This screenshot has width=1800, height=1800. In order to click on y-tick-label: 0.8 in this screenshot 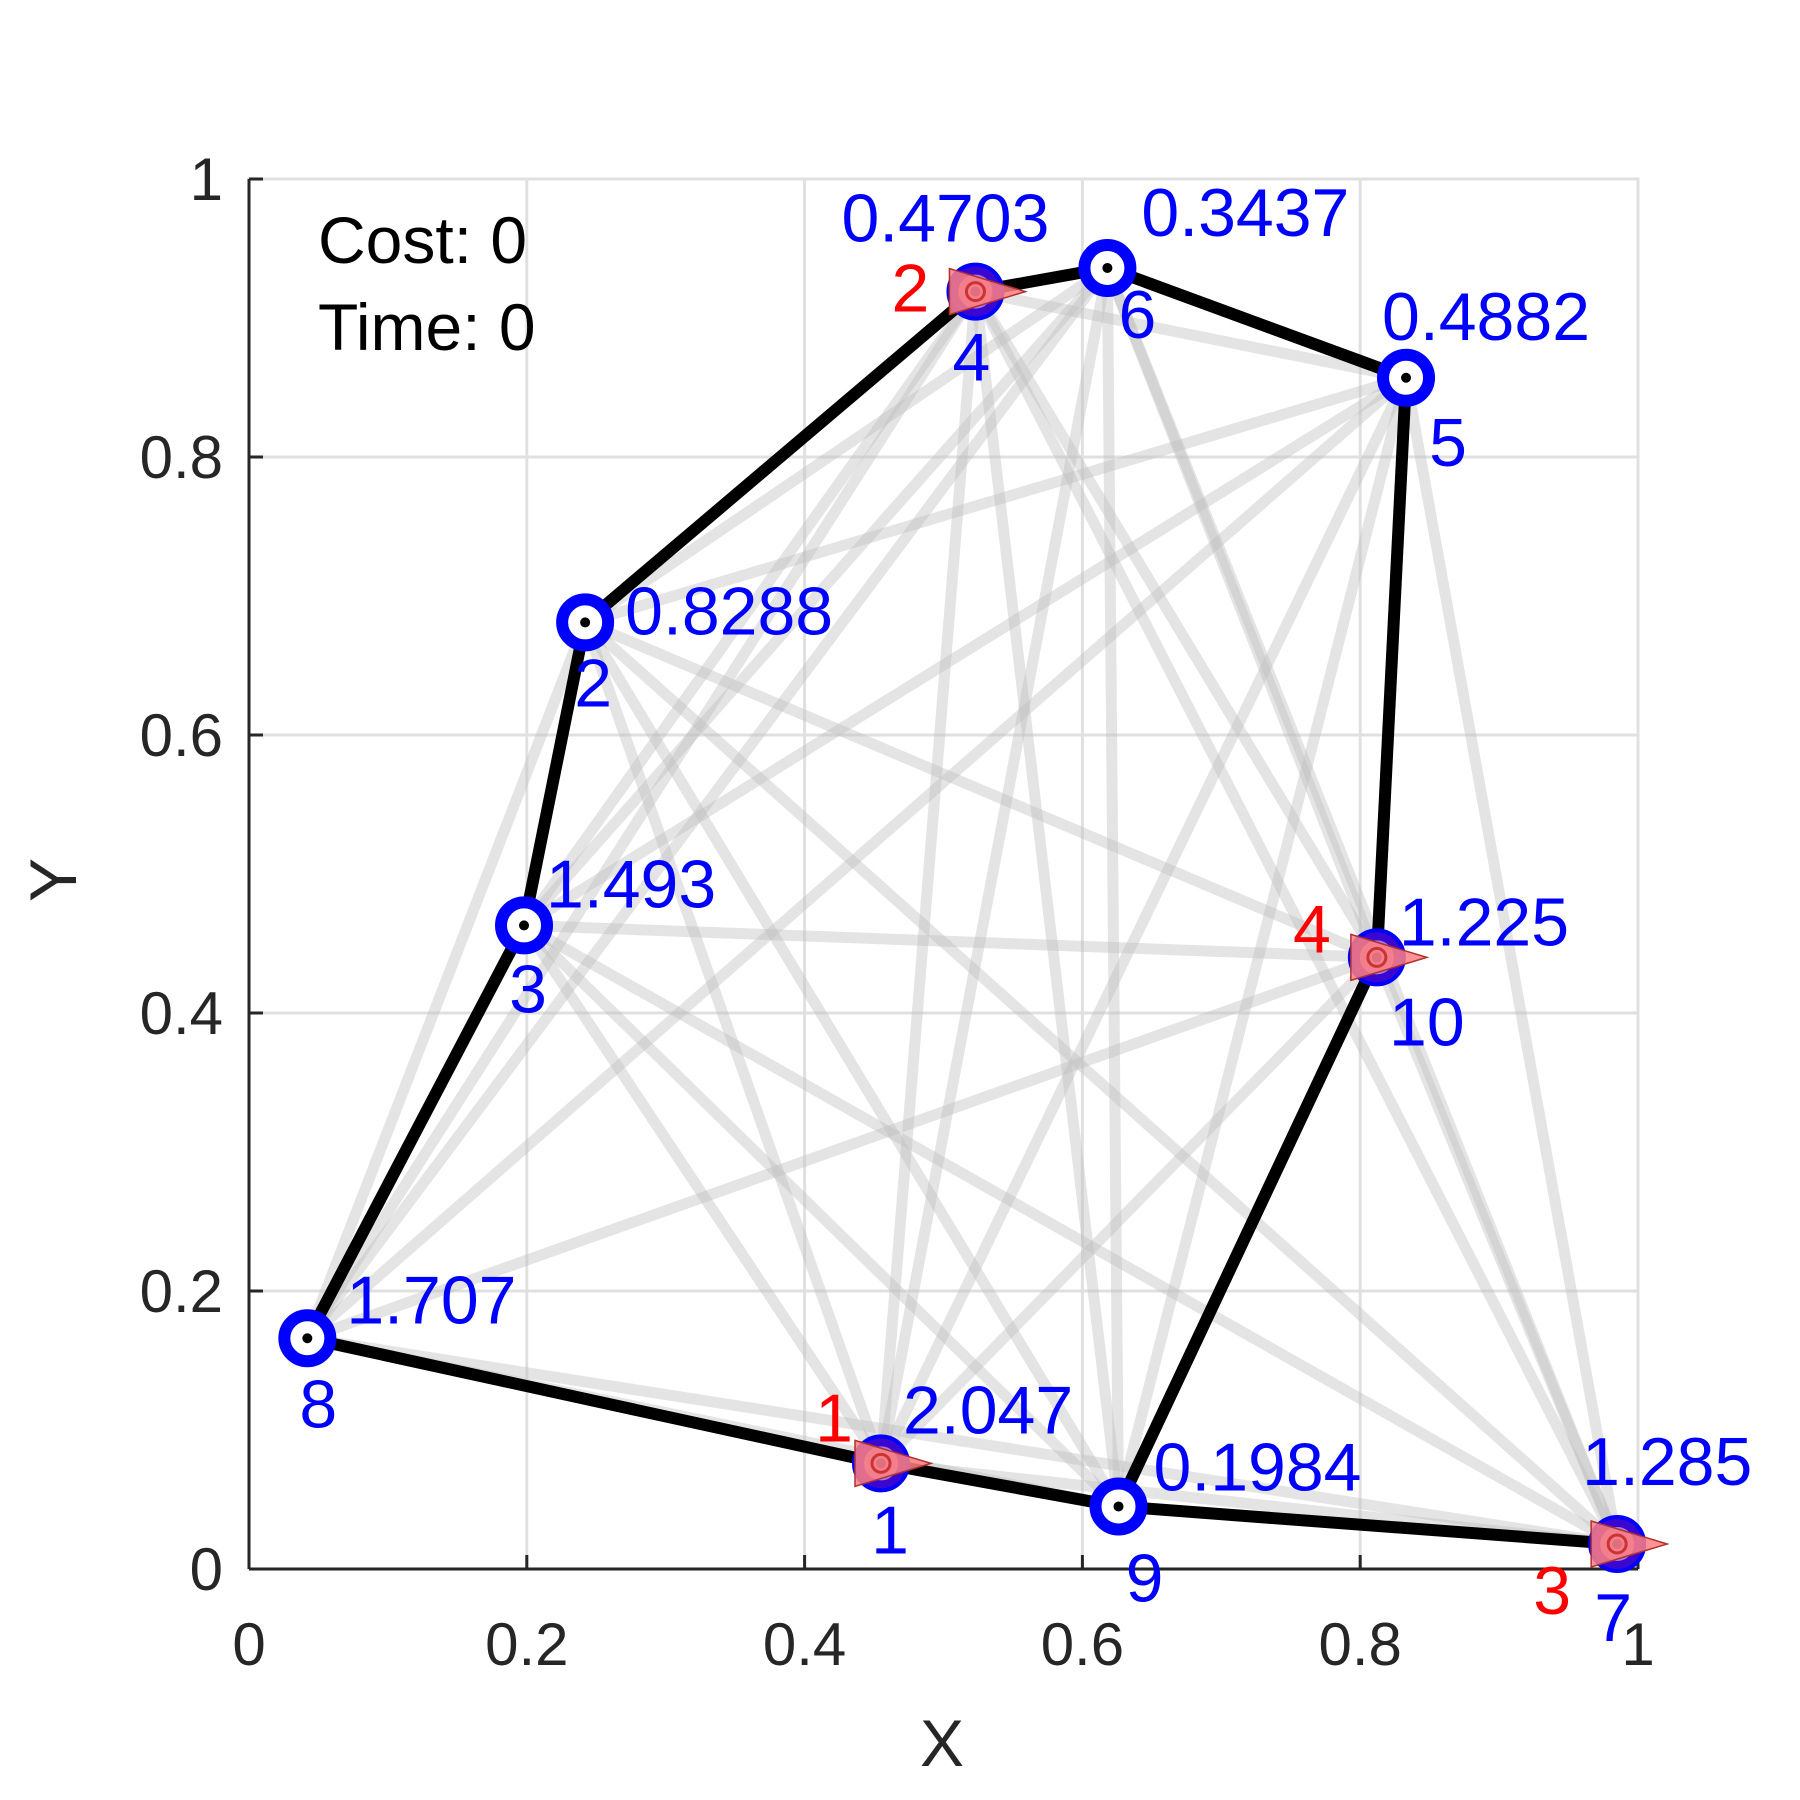, I will do `click(181, 457)`.